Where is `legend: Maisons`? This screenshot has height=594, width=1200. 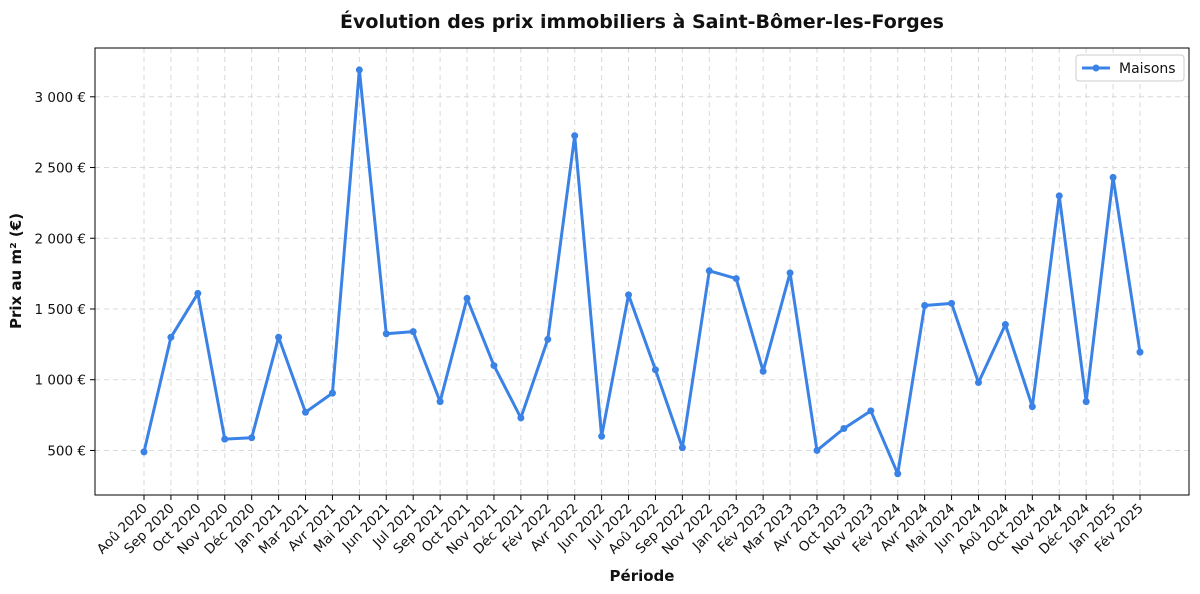
legend: Maisons is located at coordinates (1130, 68).